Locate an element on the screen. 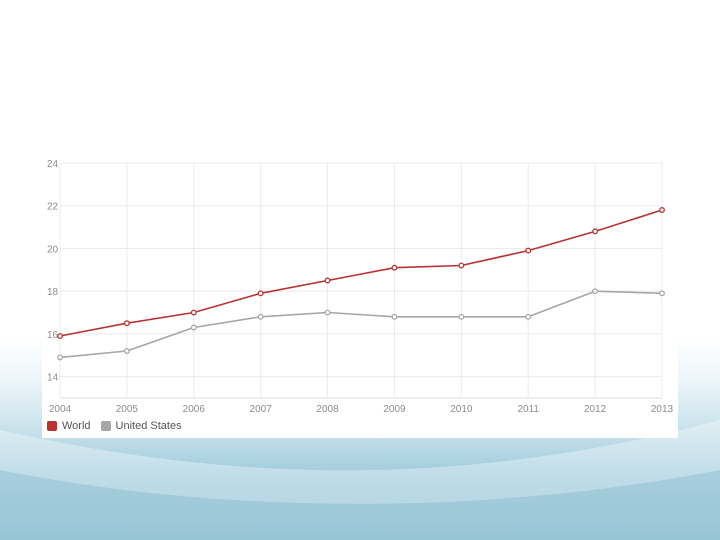 The width and height of the screenshot is (720, 540). legend-swatch-world is located at coordinates (52, 426).